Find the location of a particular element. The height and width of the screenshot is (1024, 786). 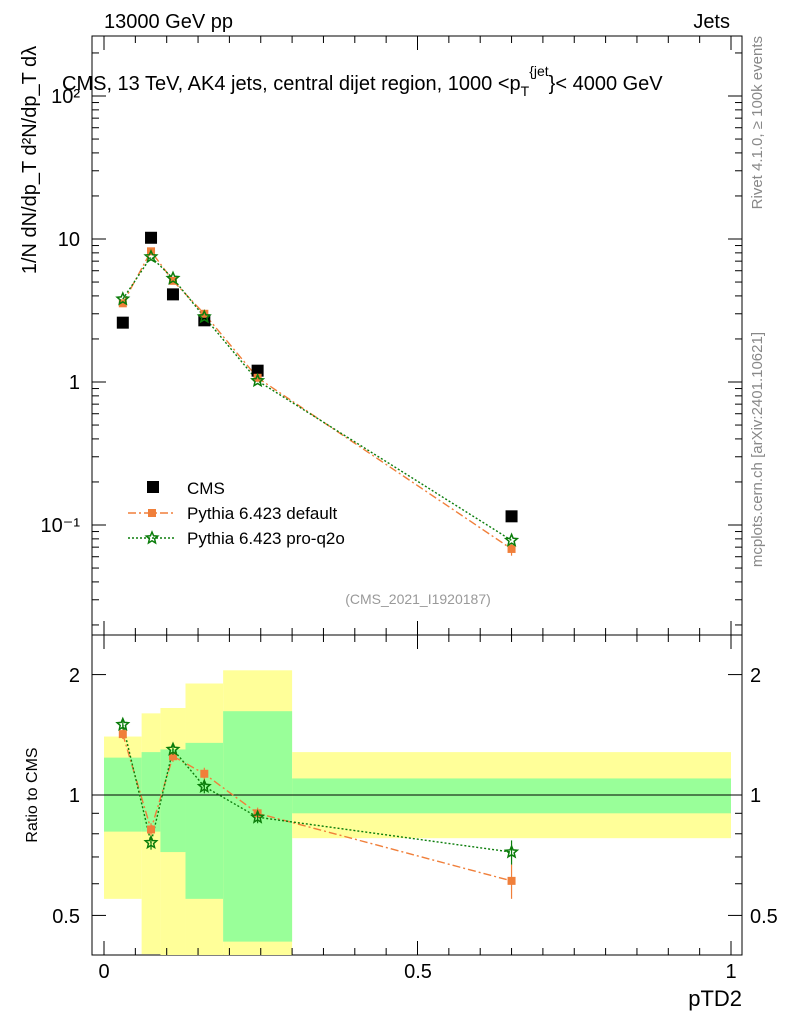

legend-marker-default is located at coordinates (152, 513).